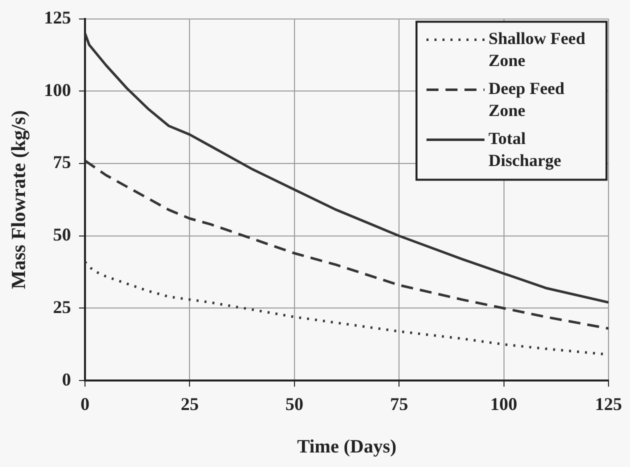 This screenshot has width=630, height=467. Describe the element at coordinates (66, 379) in the screenshot. I see `y-tick-label: 0` at that location.